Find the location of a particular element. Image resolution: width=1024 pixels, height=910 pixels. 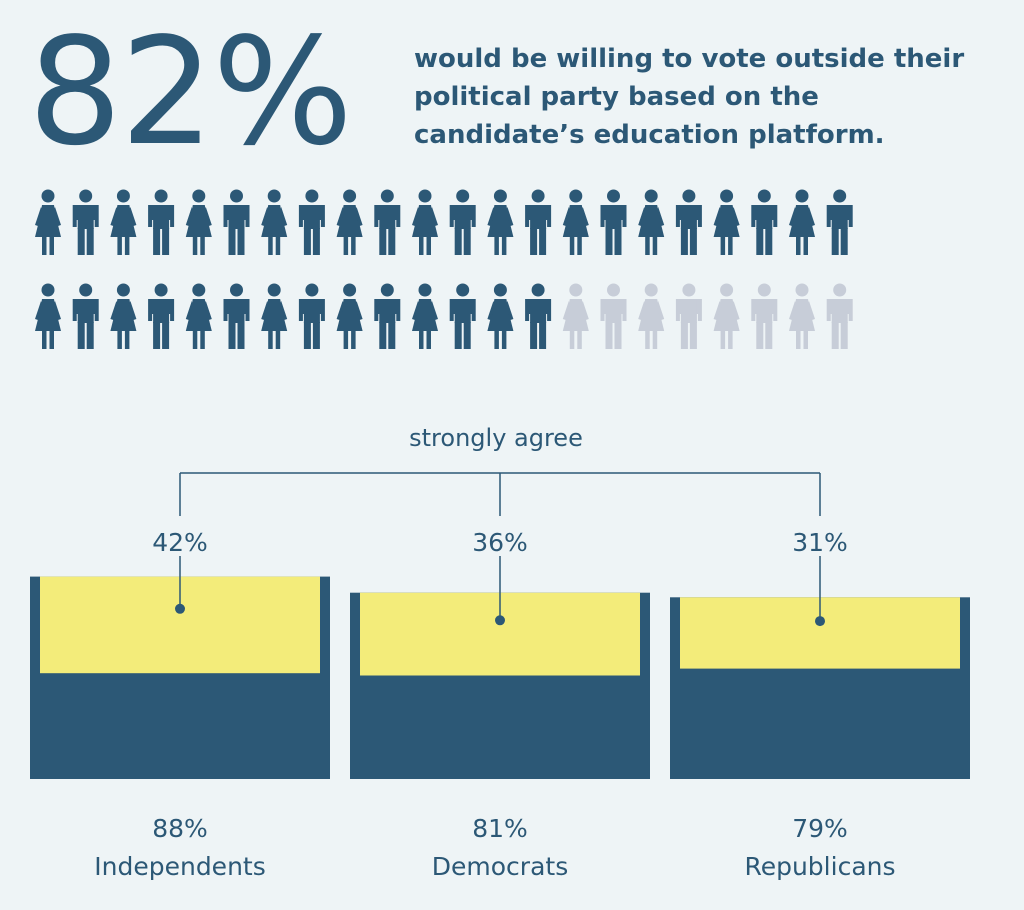

category-label: Democrats is located at coordinates (500, 866).